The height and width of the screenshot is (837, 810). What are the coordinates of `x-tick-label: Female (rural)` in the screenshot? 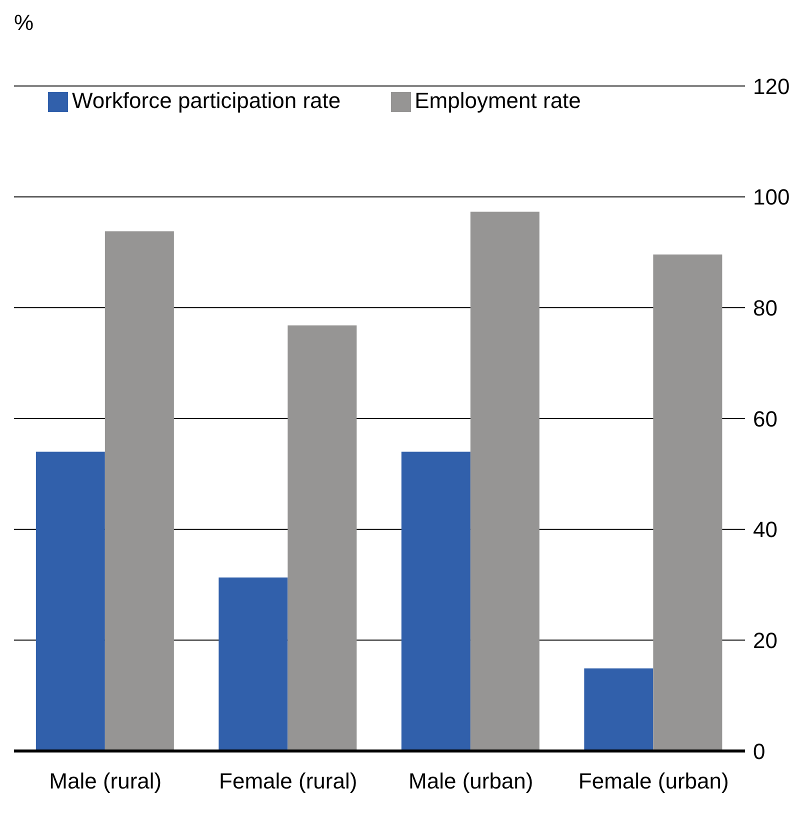 It's located at (288, 781).